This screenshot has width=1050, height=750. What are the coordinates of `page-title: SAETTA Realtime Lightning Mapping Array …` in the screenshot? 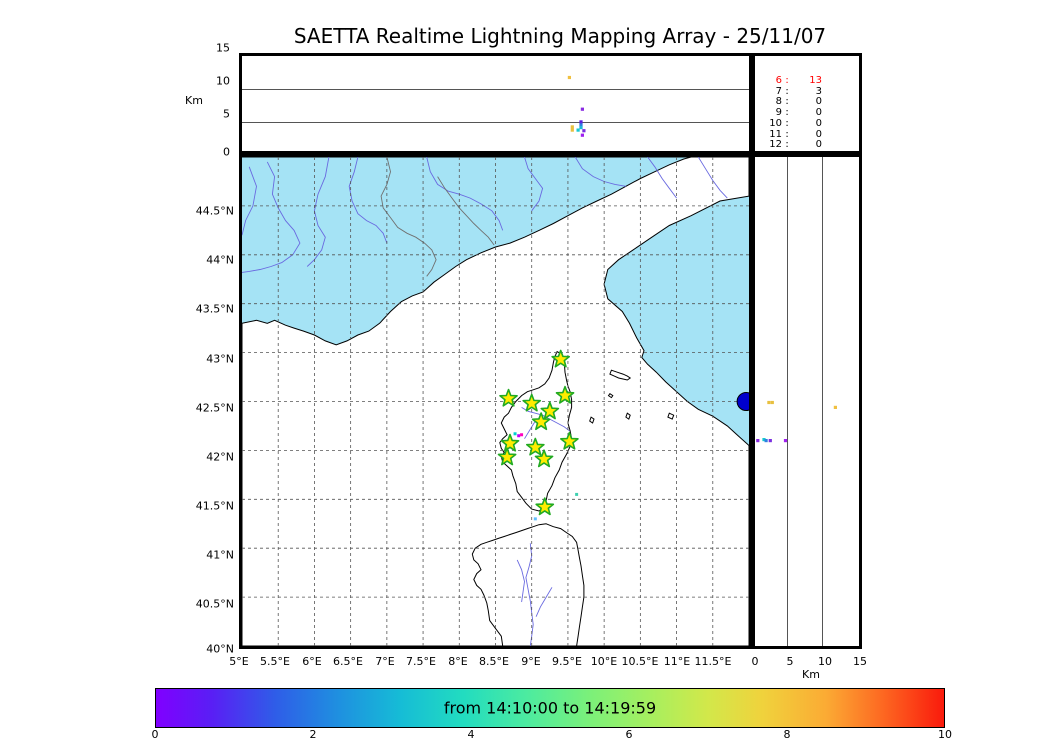 It's located at (560, 36).